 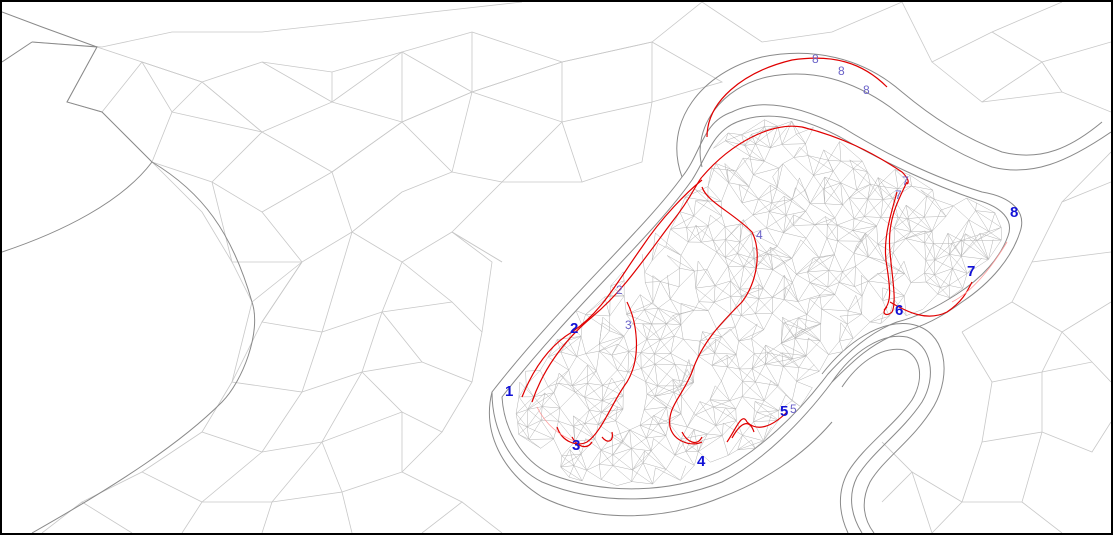 I want to click on label-bold-5: 5, so click(x=784, y=411).